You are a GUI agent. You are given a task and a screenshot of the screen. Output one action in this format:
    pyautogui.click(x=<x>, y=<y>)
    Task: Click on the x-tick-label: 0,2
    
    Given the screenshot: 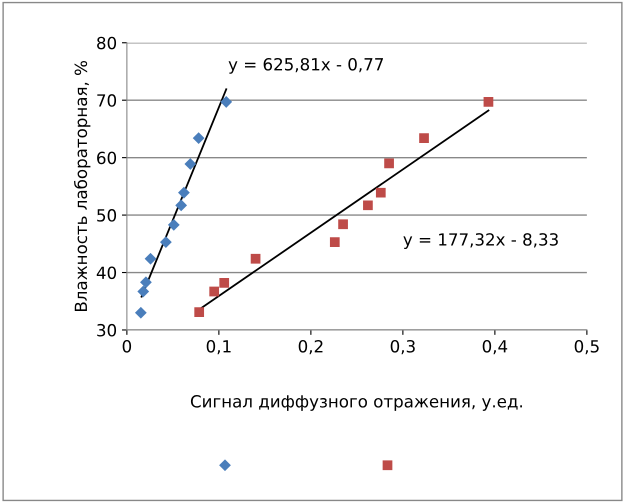 What is the action you would take?
    pyautogui.click(x=310, y=347)
    